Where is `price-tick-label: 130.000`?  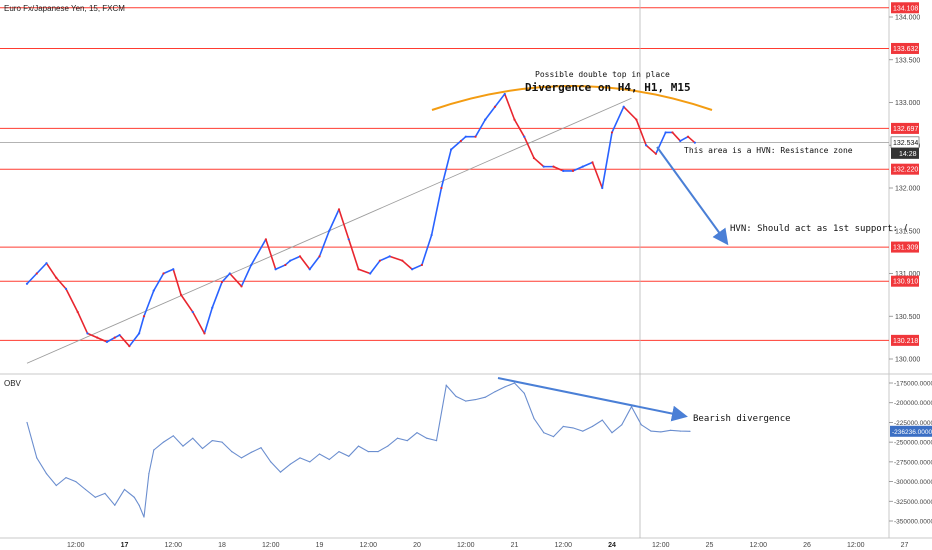
price-tick-label: 130.000 is located at coordinates (907, 360).